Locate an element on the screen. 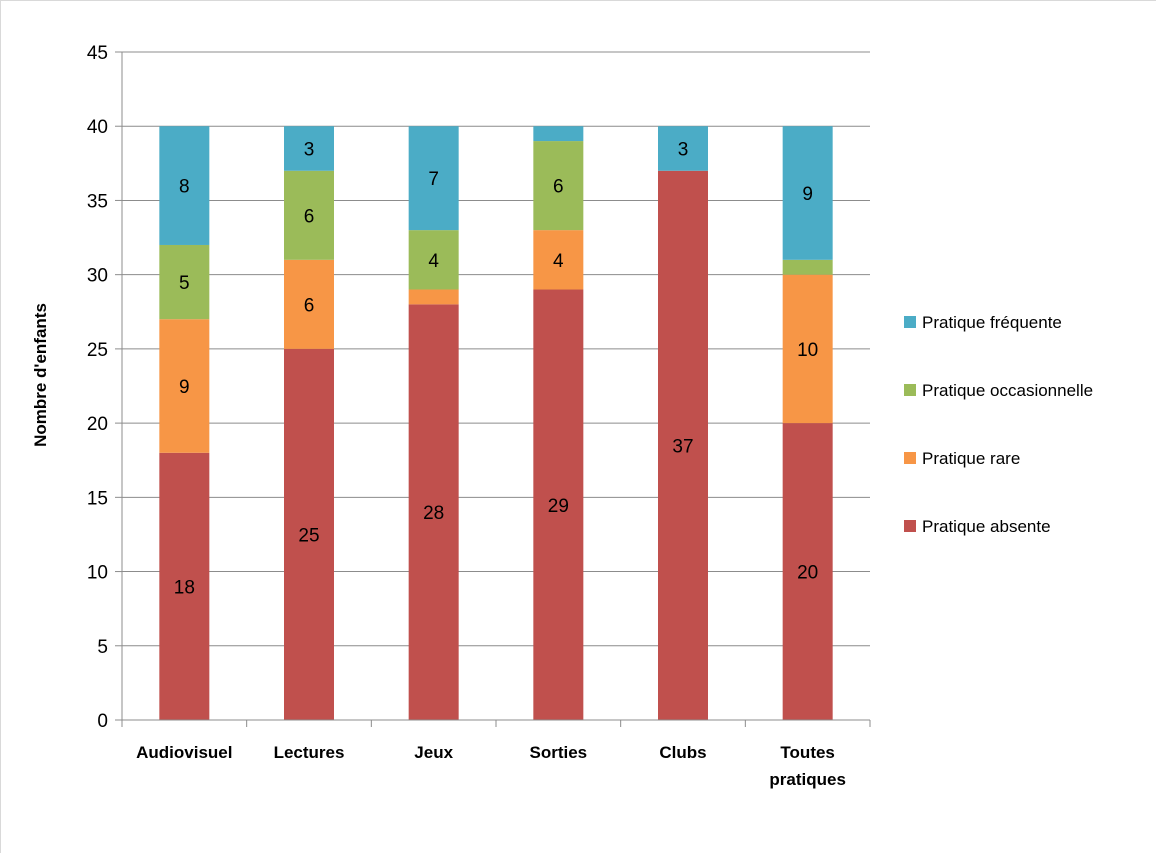 This screenshot has height=853, width=1156. data-label: 18 is located at coordinates (184, 587).